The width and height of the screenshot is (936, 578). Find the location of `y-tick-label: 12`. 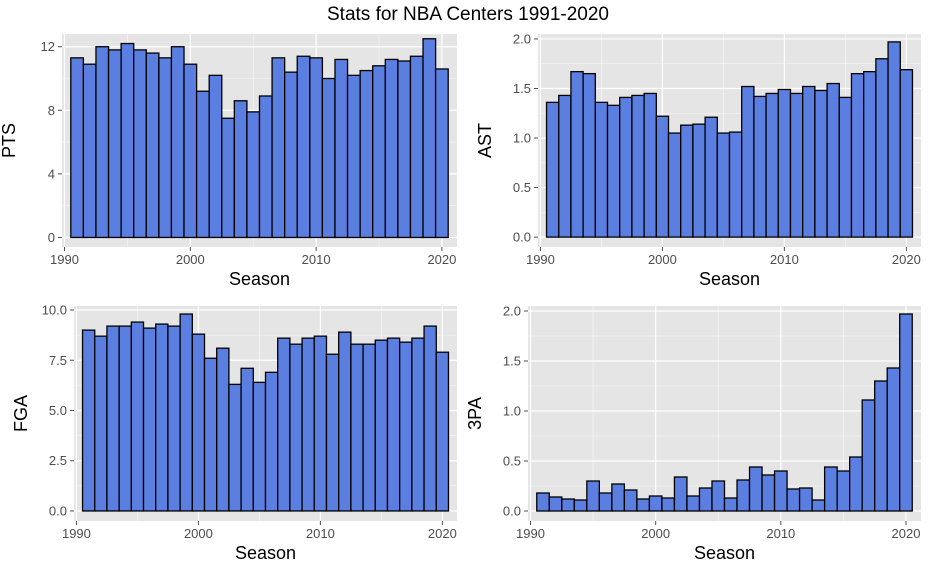

y-tick-label: 12 is located at coordinates (48, 46).